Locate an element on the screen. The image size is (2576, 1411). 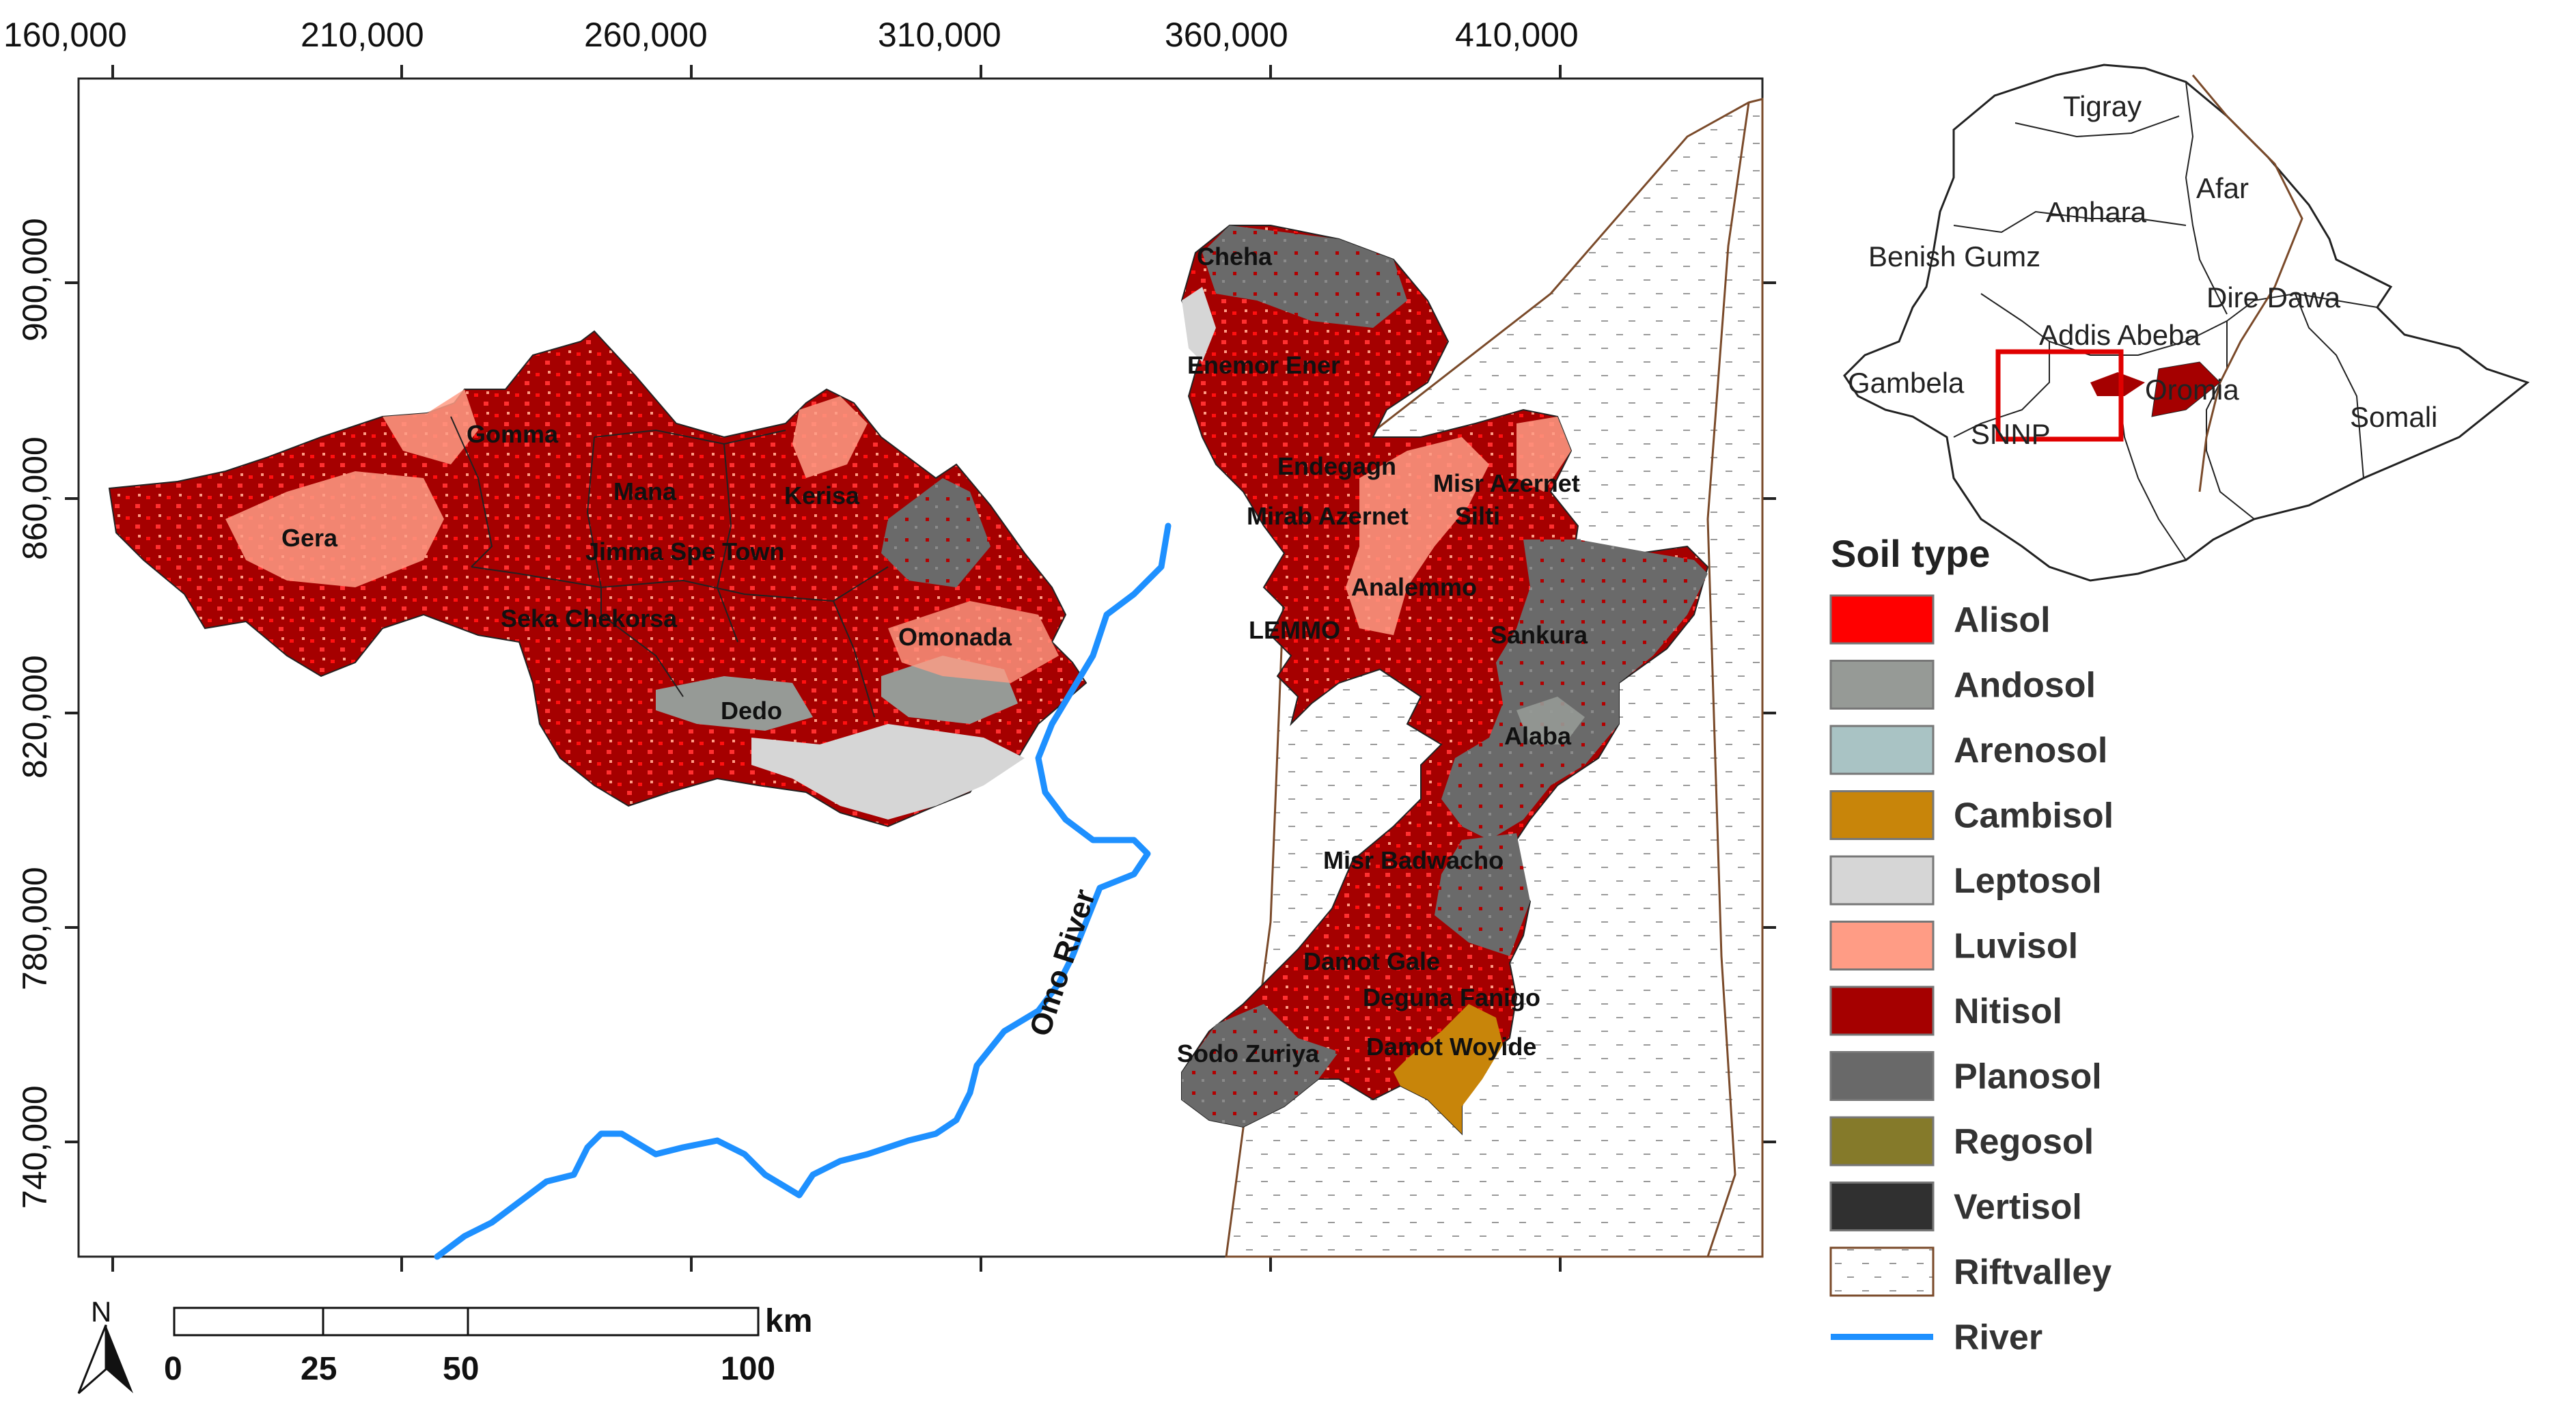
region-label: Oromia is located at coordinates (2192, 390).